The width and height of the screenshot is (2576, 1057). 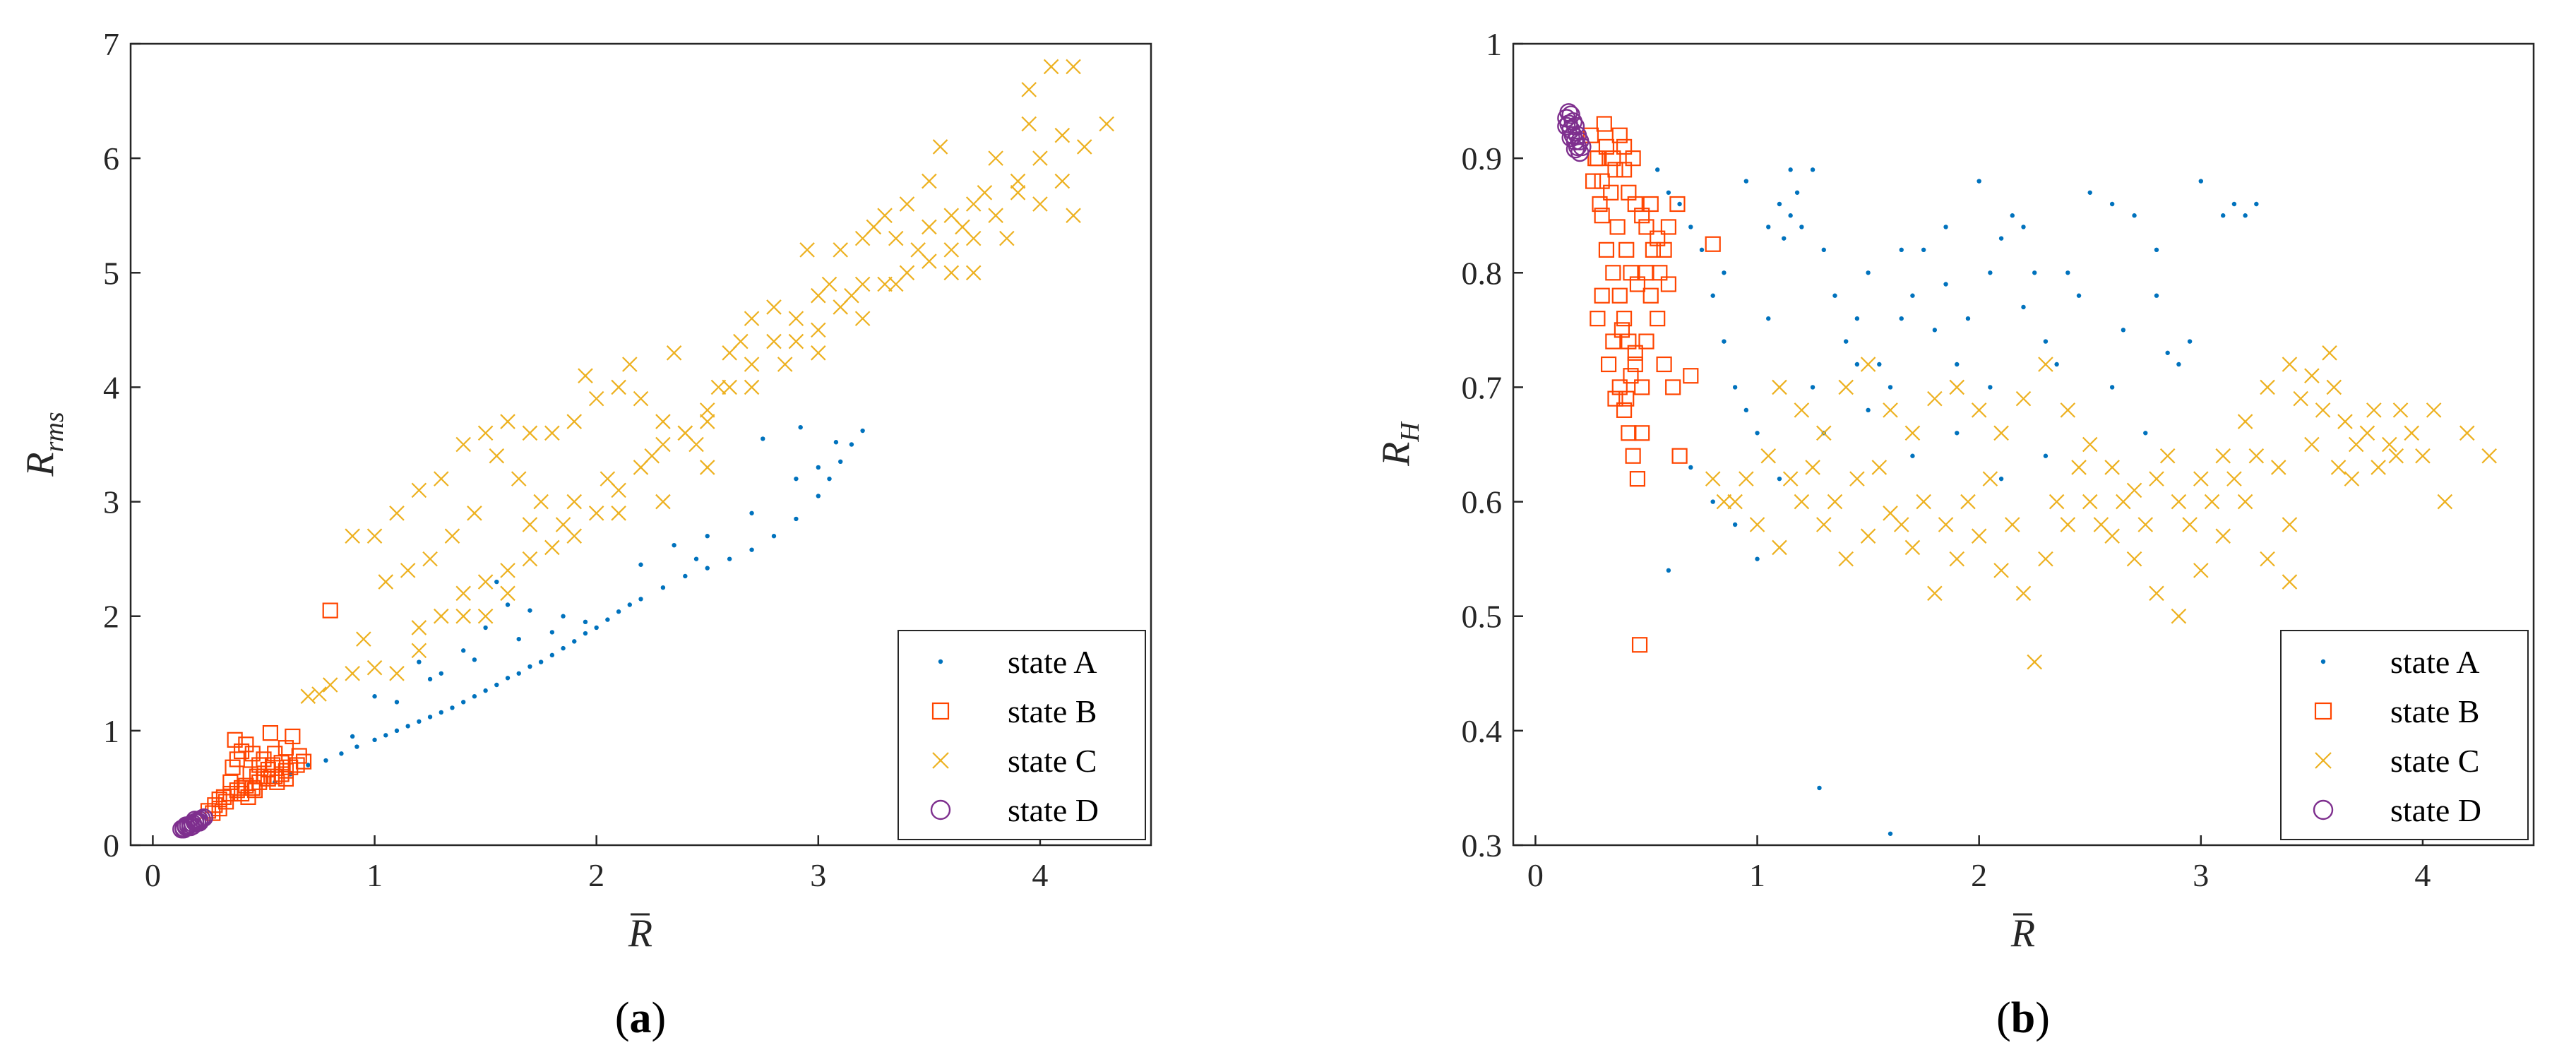 I want to click on x-tick-label: 3, so click(x=818, y=875).